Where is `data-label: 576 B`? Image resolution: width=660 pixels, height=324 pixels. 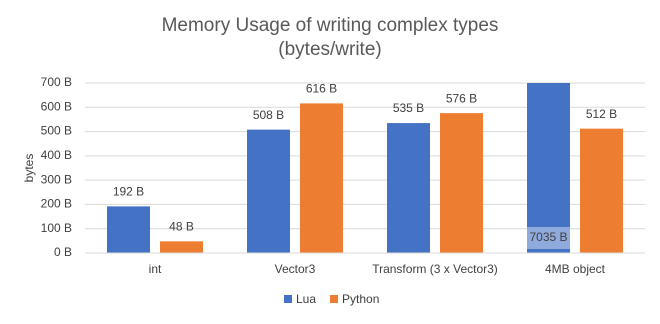 data-label: 576 B is located at coordinates (461, 98).